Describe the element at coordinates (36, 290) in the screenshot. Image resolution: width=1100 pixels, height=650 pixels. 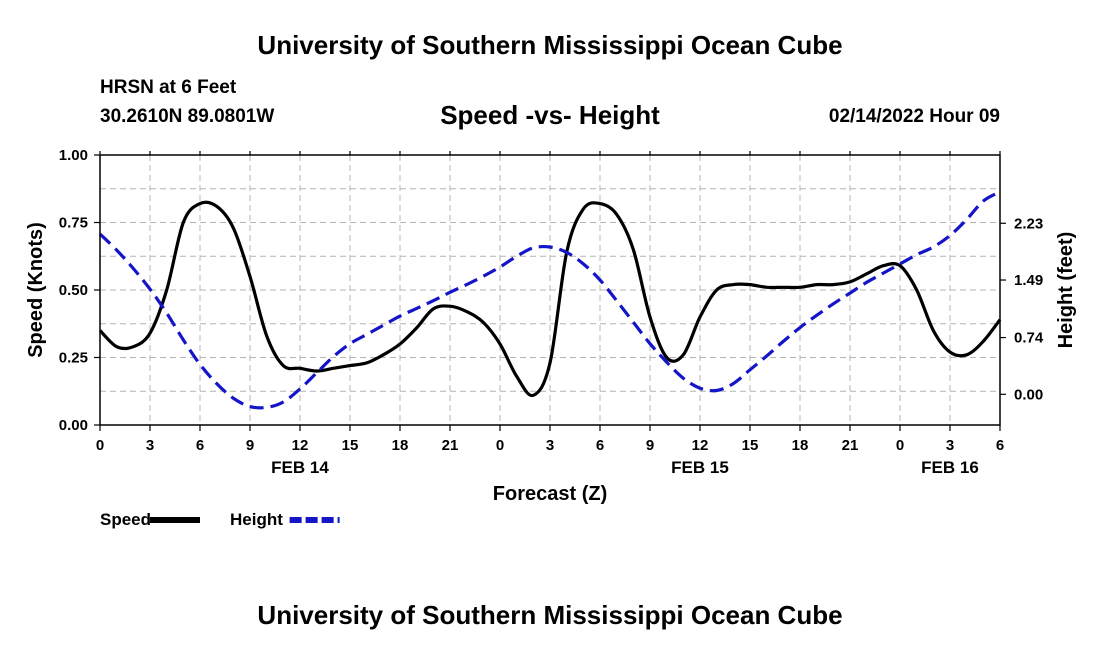
I see `y-left-axis-title: Speed (Knots)` at that location.